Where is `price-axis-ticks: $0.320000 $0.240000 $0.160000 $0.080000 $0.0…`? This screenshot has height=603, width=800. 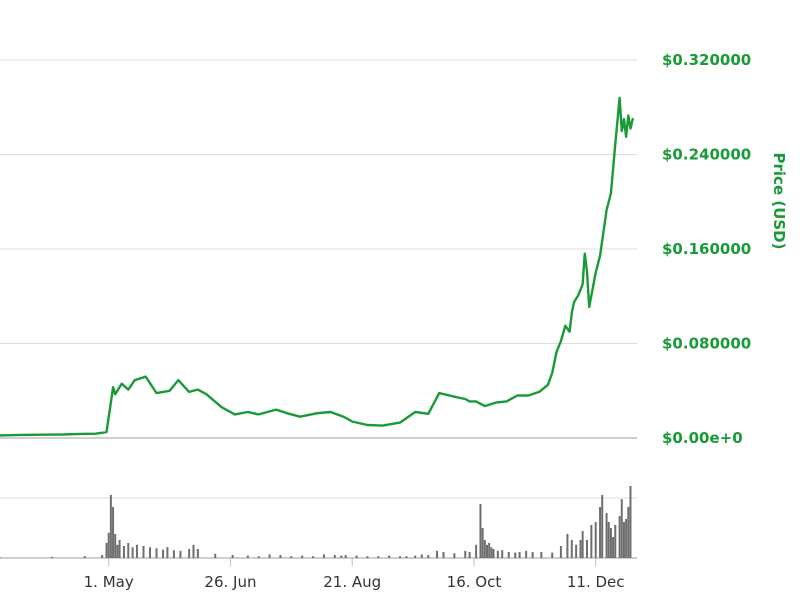 price-axis-ticks: $0.320000 $0.240000 $0.160000 $0.080000 $0.0… is located at coordinates (706, 249).